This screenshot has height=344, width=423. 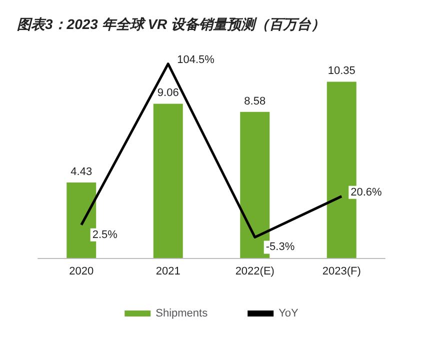 I want to click on data-label: 10.35, so click(x=342, y=71).